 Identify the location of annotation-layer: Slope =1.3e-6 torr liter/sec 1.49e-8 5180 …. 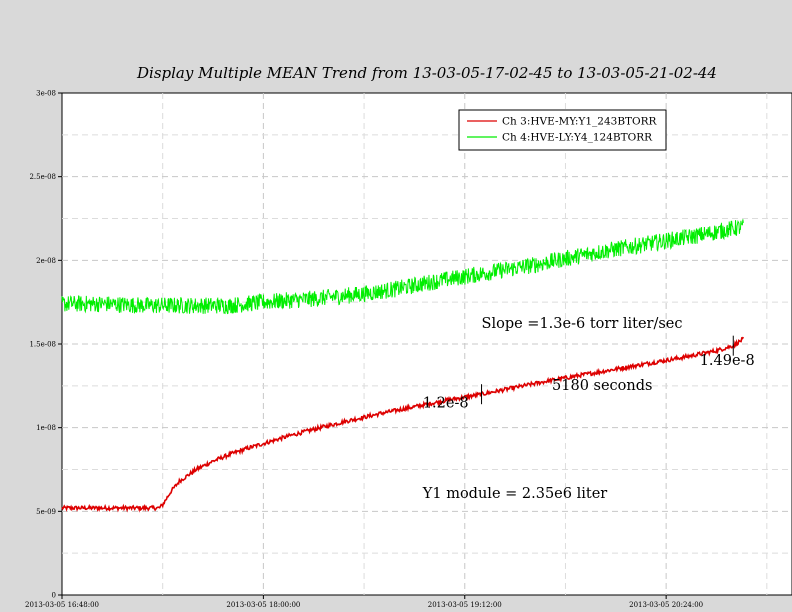
(588, 409).